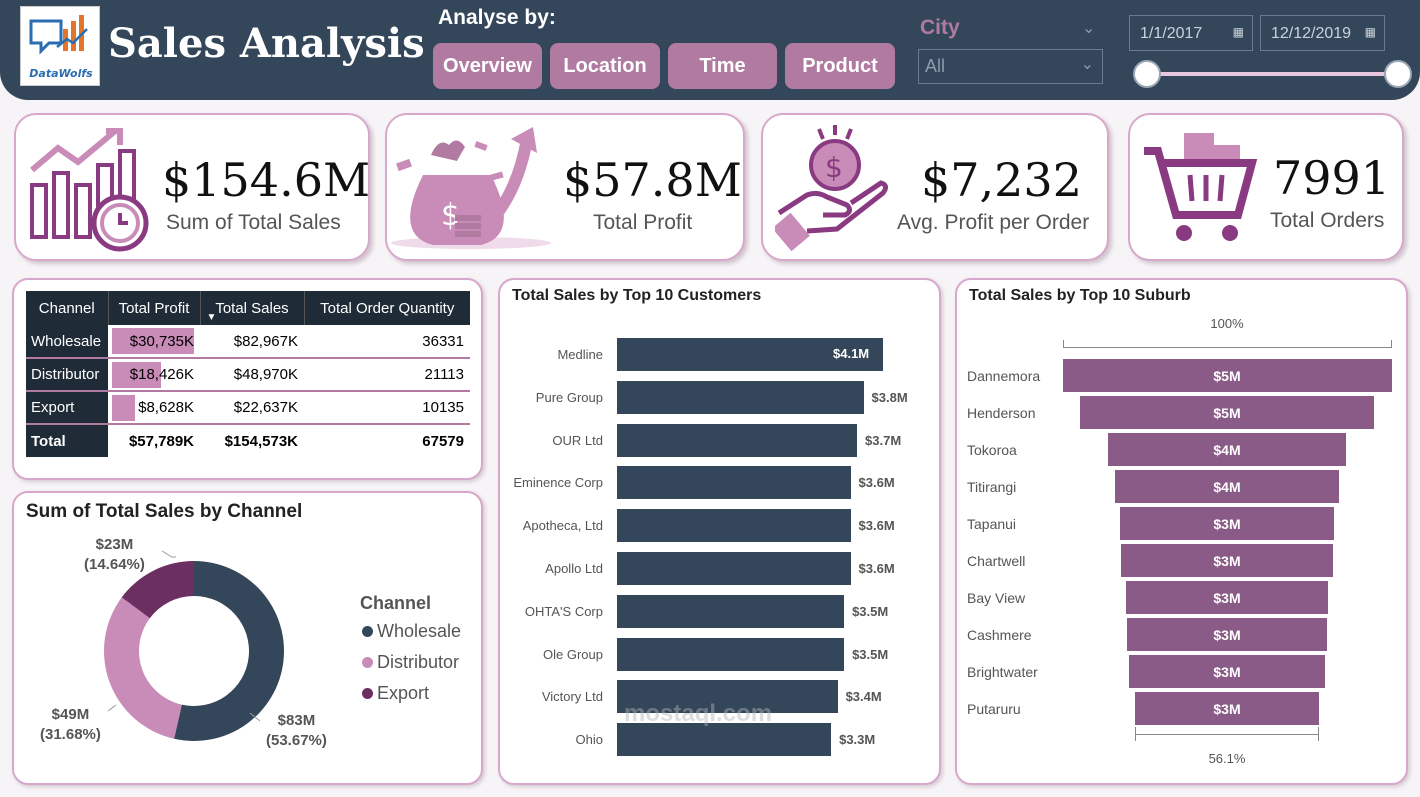  Describe the element at coordinates (70, 725) in the screenshot. I see `donut-label-distributor: $49M (31.68%)` at that location.